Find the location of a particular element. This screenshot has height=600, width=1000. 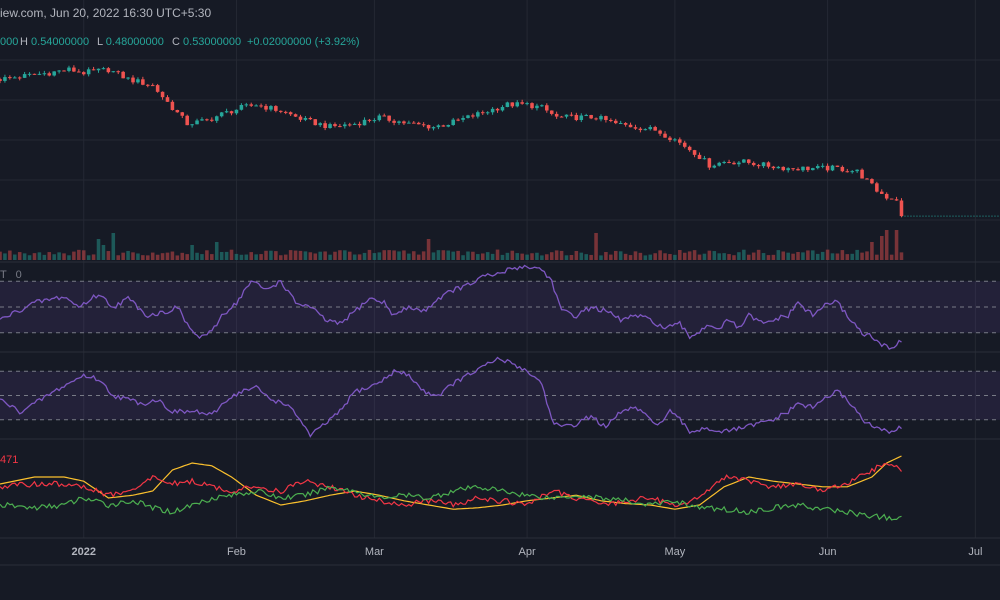

close-value: 0.53000000 is located at coordinates (212, 42).